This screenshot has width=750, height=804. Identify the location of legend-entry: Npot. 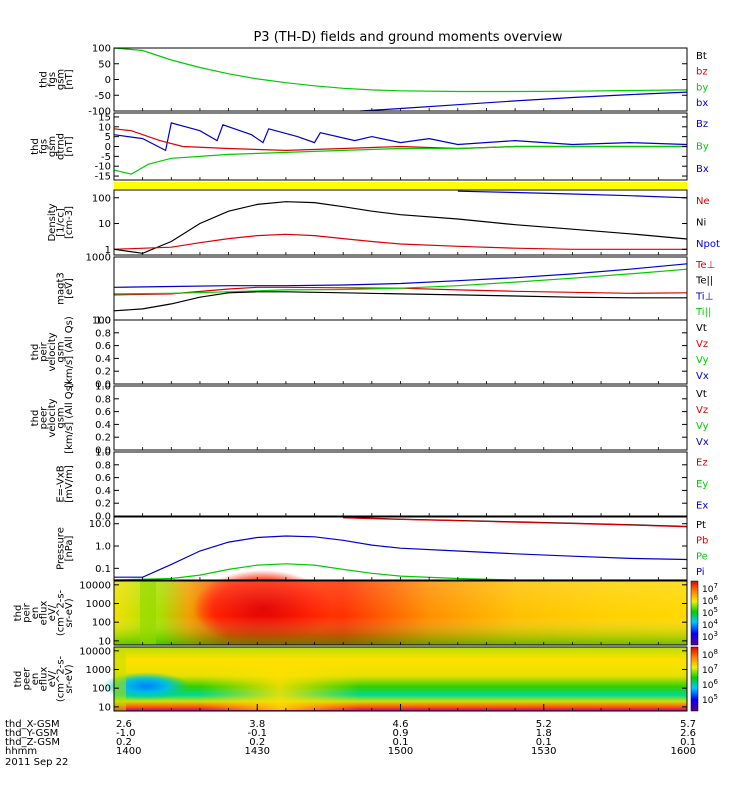
(708, 244).